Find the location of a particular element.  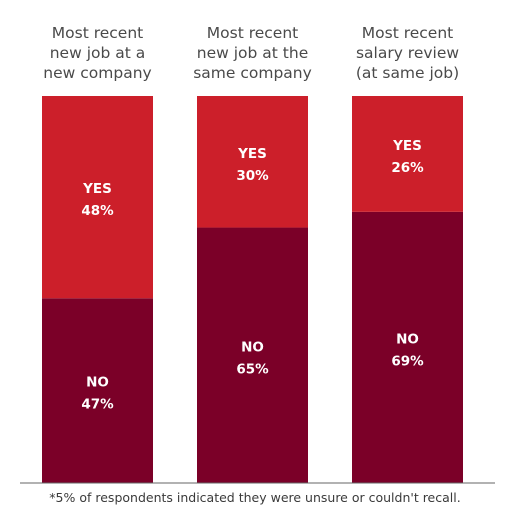

column-title-line: salary review is located at coordinates (407, 53).